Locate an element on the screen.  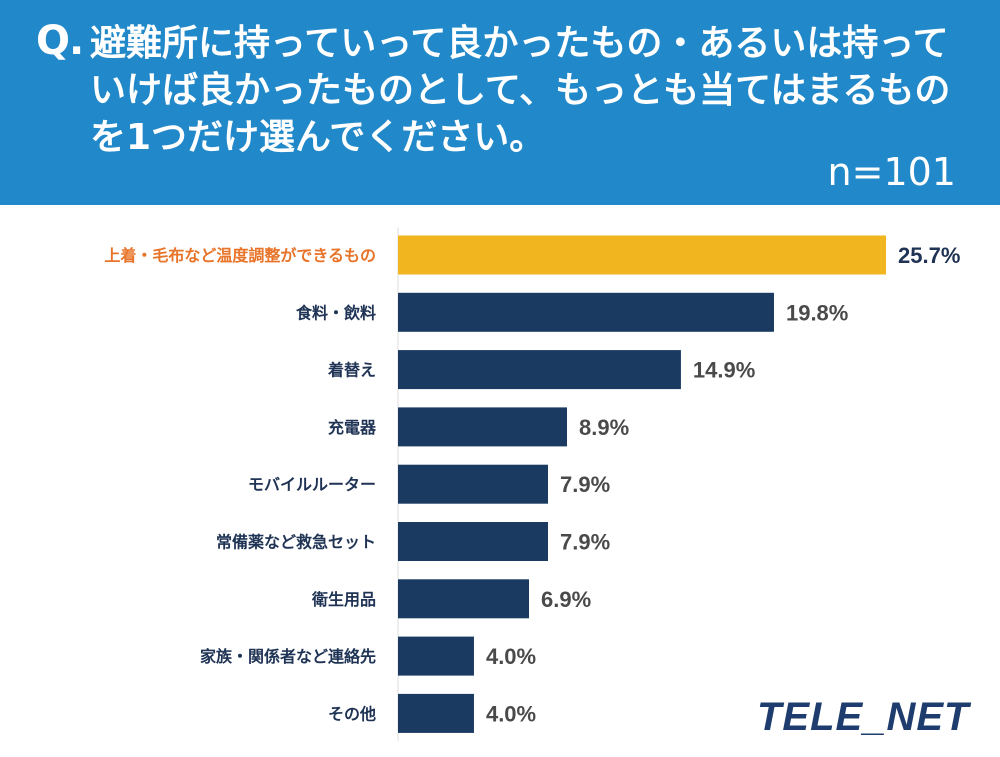
value-label: 25.7% is located at coordinates (929, 255).